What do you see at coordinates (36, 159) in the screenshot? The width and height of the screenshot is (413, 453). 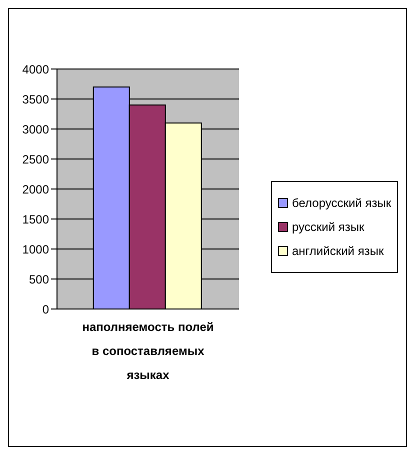 I see `y-tick-label: 2500` at bounding box center [36, 159].